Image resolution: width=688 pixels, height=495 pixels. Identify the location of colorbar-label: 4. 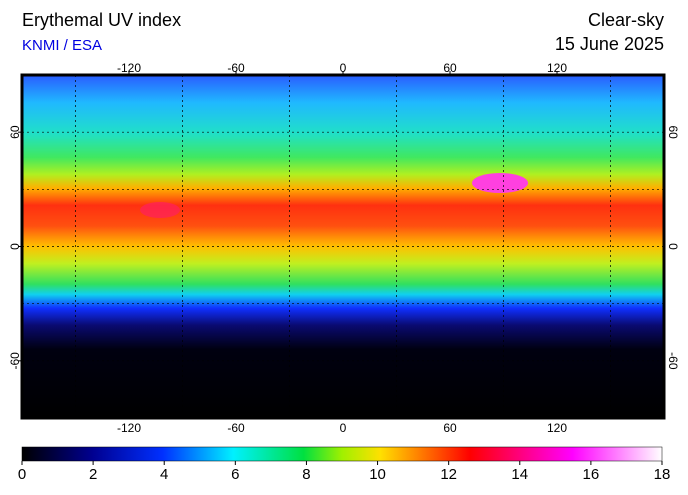
(164, 474).